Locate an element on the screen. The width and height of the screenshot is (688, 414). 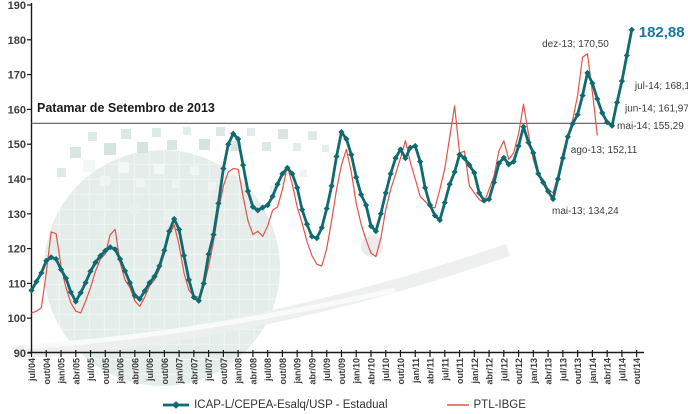
x-axis-tick-label: jul/13 is located at coordinates (563, 370).